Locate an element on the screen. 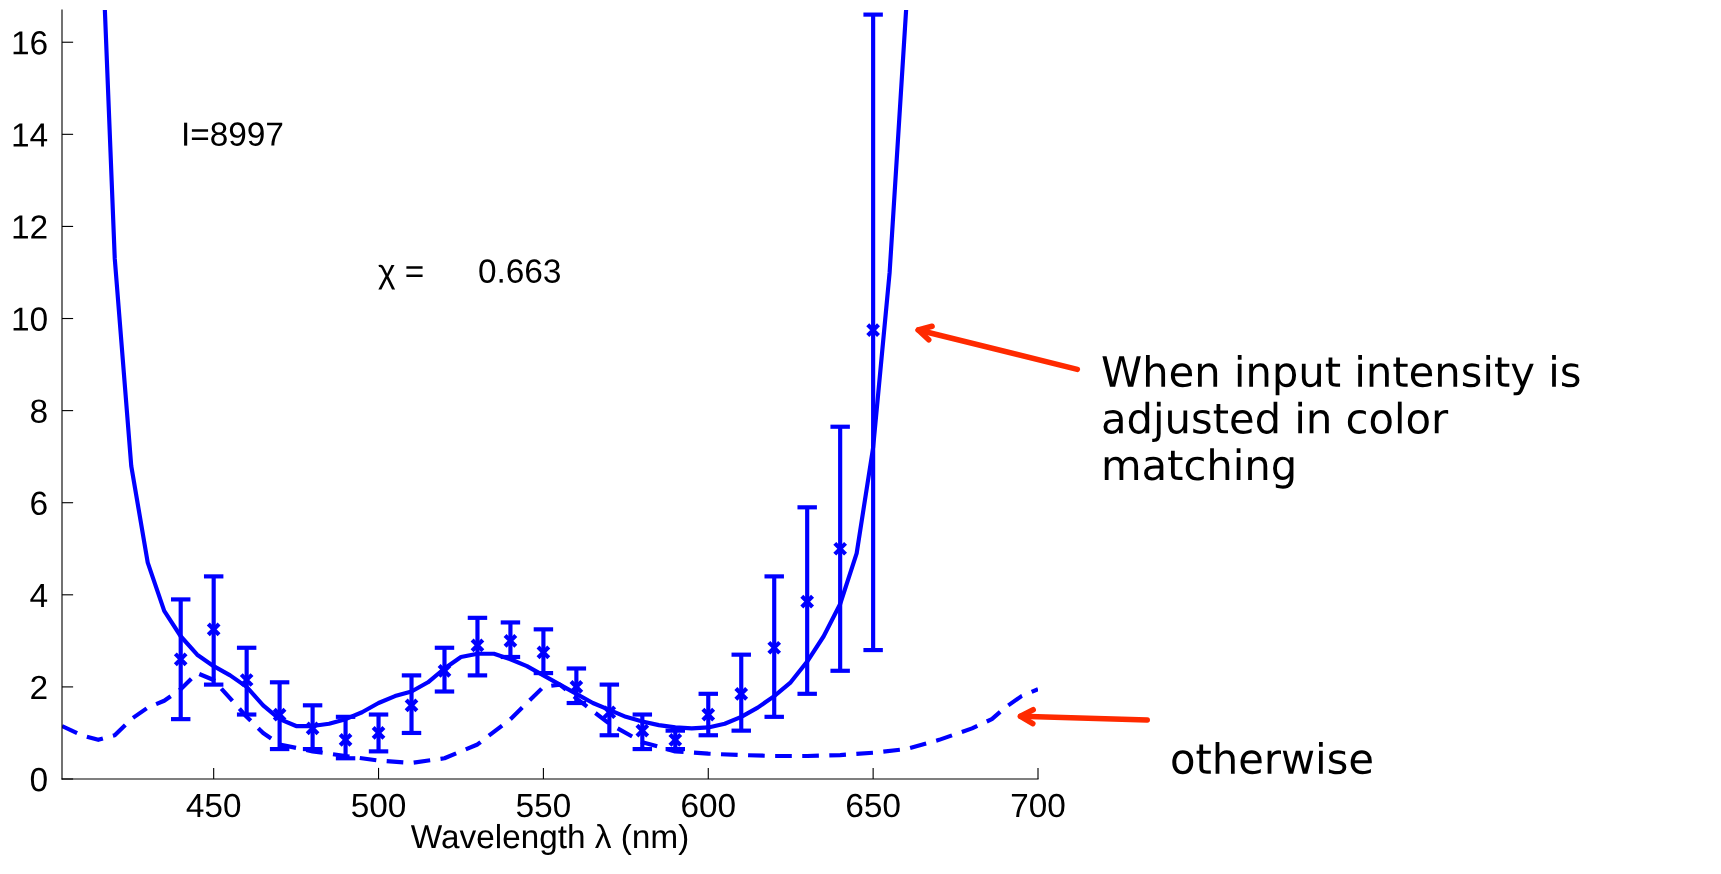  x-tick-label: 450 is located at coordinates (213, 805).